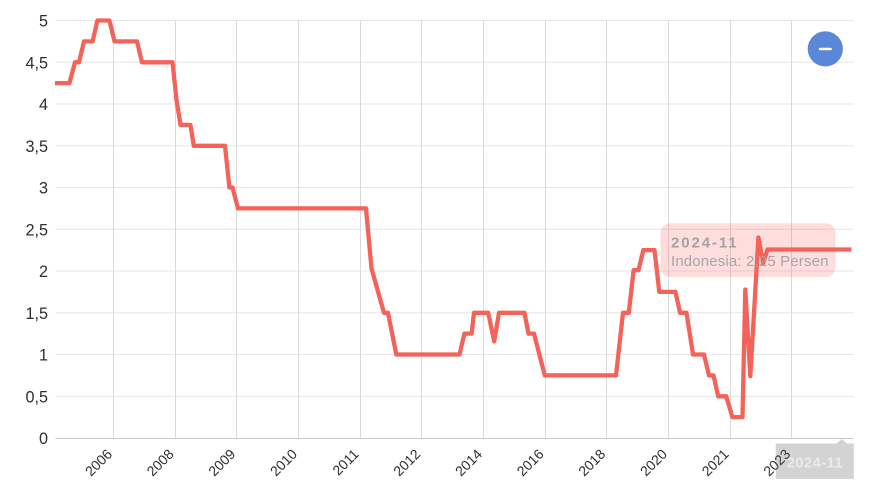 This screenshot has height=500, width=873. What do you see at coordinates (406, 462) in the screenshot?
I see `svg-text: 2012` at bounding box center [406, 462].